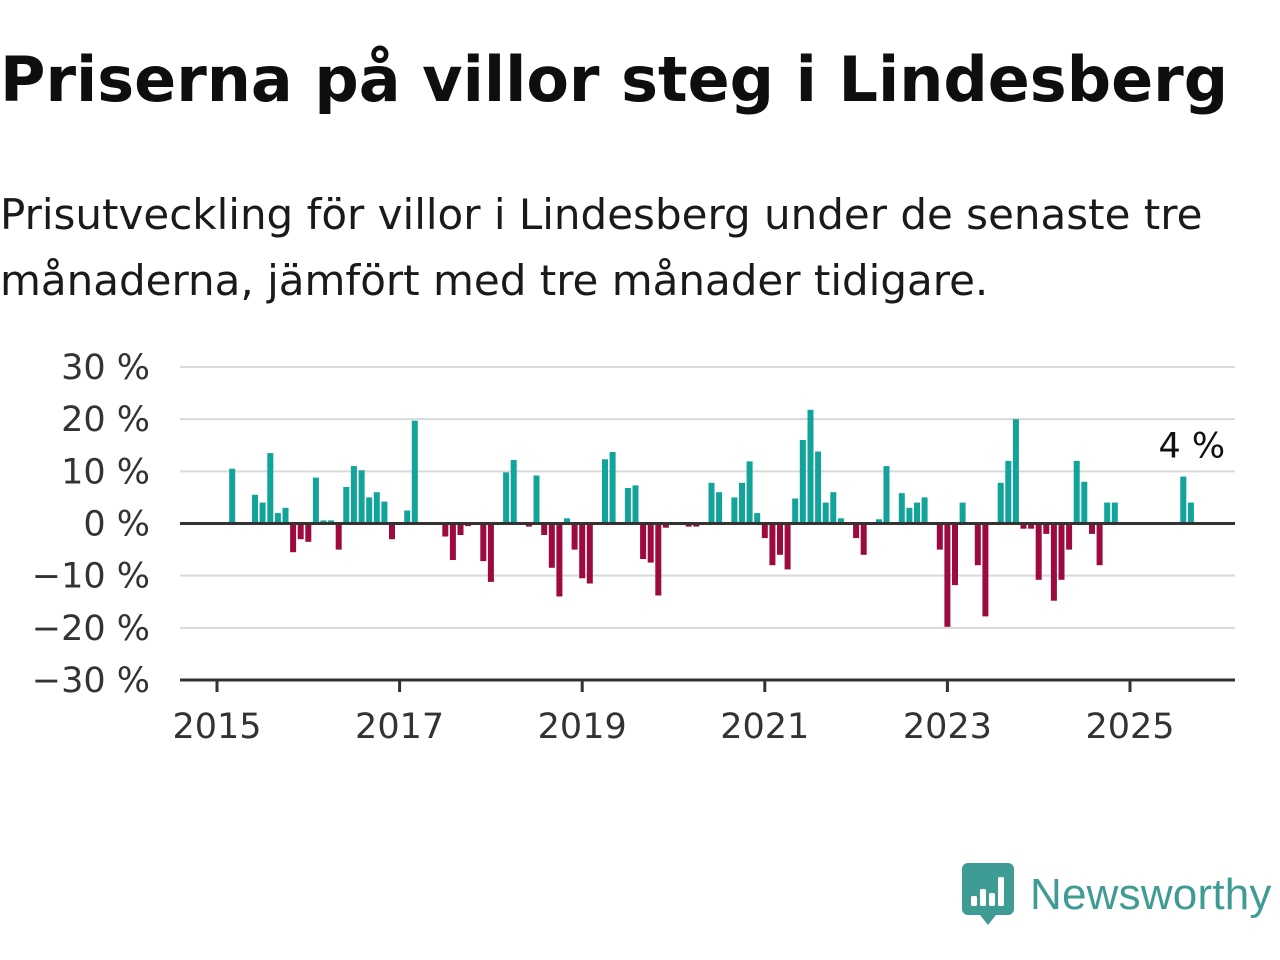 This screenshot has width=1280, height=960. Describe the element at coordinates (91, 629) in the screenshot. I see `y-tick-label: −20 %` at that location.